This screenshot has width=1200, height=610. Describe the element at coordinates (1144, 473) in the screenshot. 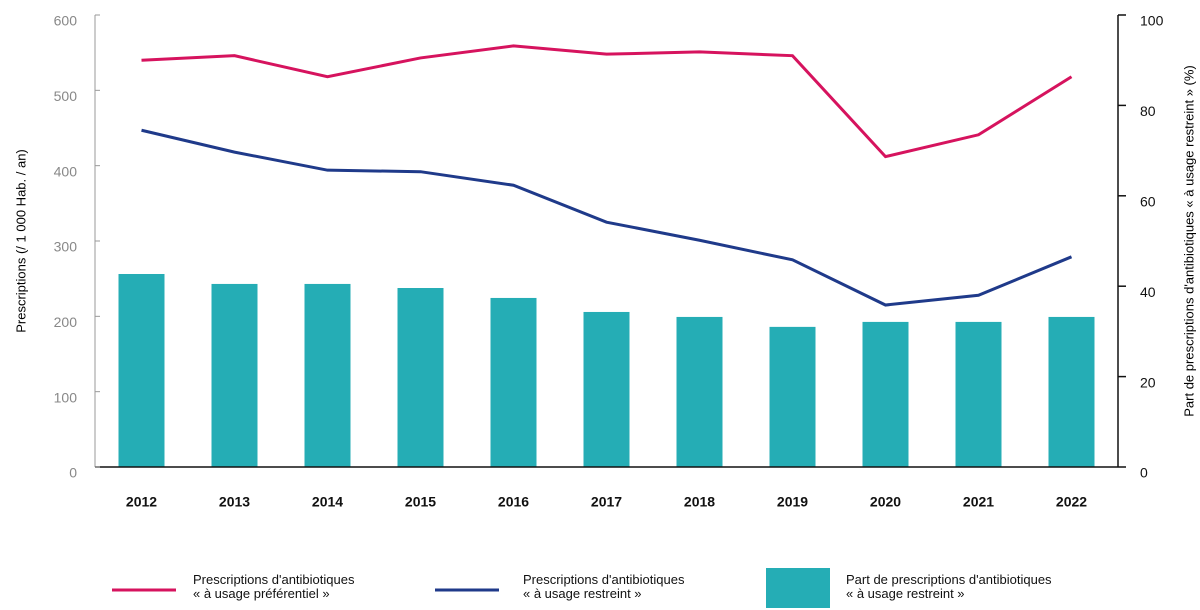

I see `y2-tick-label: 0` at that location.